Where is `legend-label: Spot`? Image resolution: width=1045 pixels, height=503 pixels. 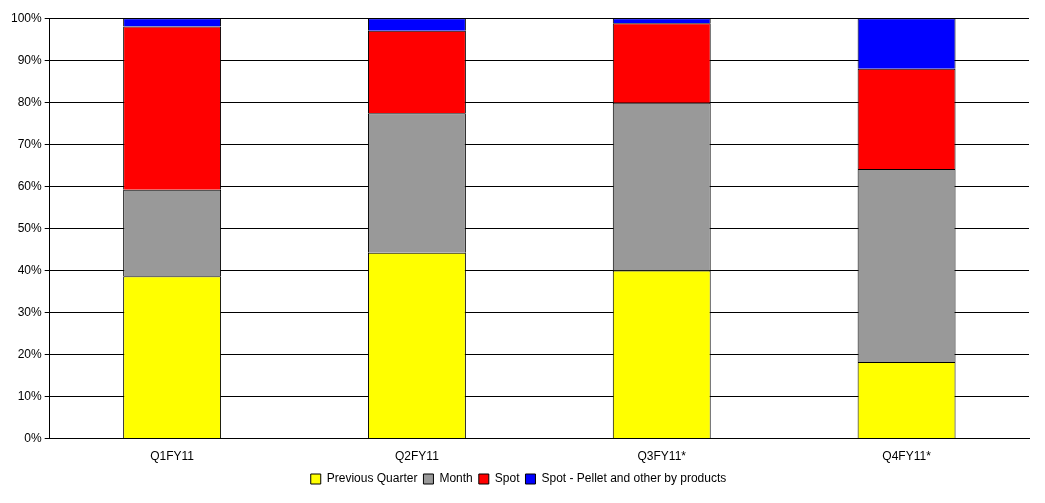 legend-label: Spot is located at coordinates (507, 478).